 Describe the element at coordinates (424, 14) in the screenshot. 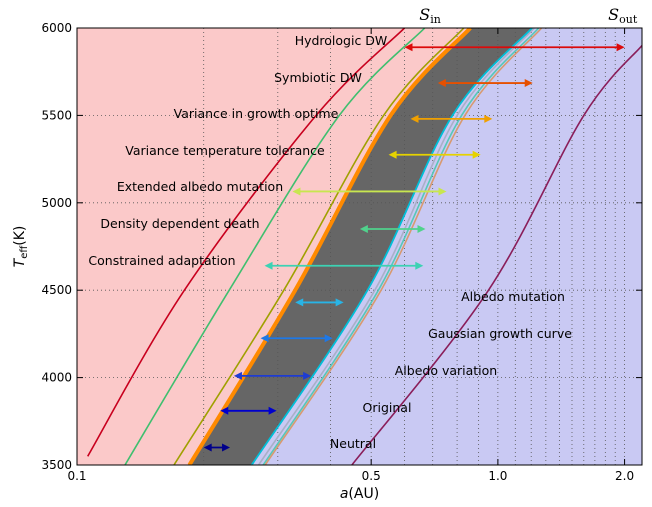

I see `s-in-main: S` at that location.